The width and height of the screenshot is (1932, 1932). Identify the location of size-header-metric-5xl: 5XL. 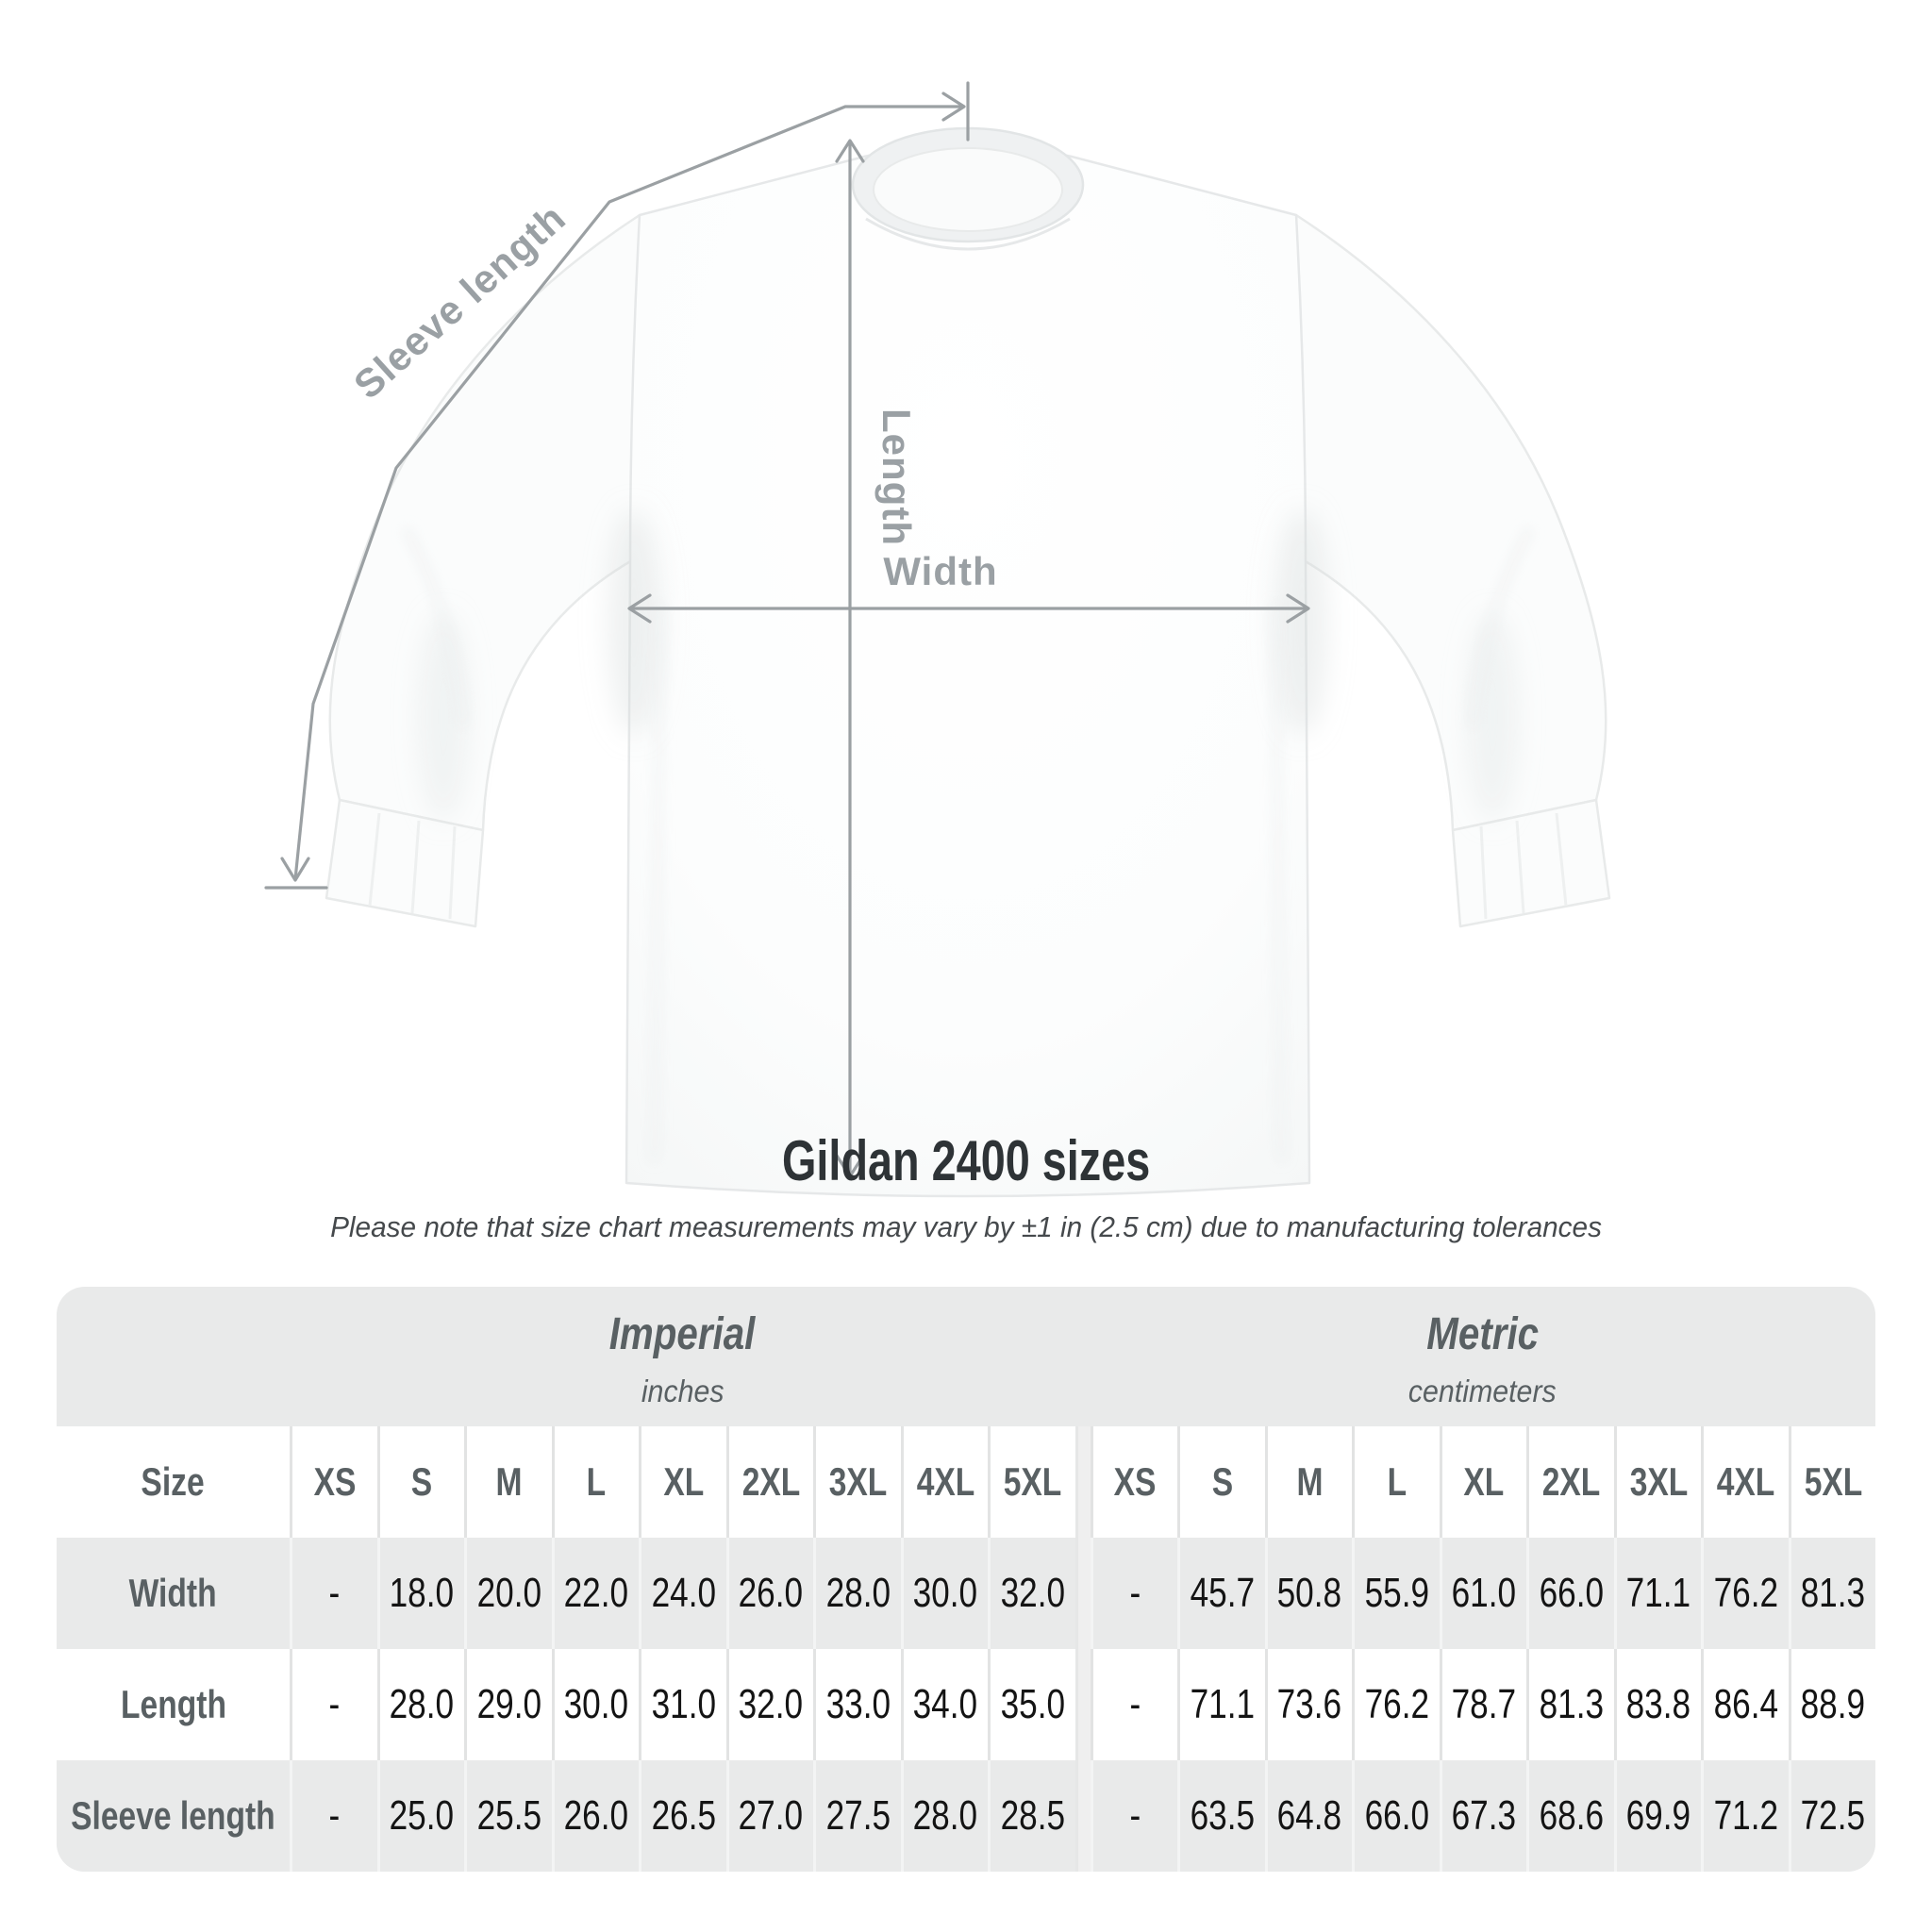
(1831, 1482).